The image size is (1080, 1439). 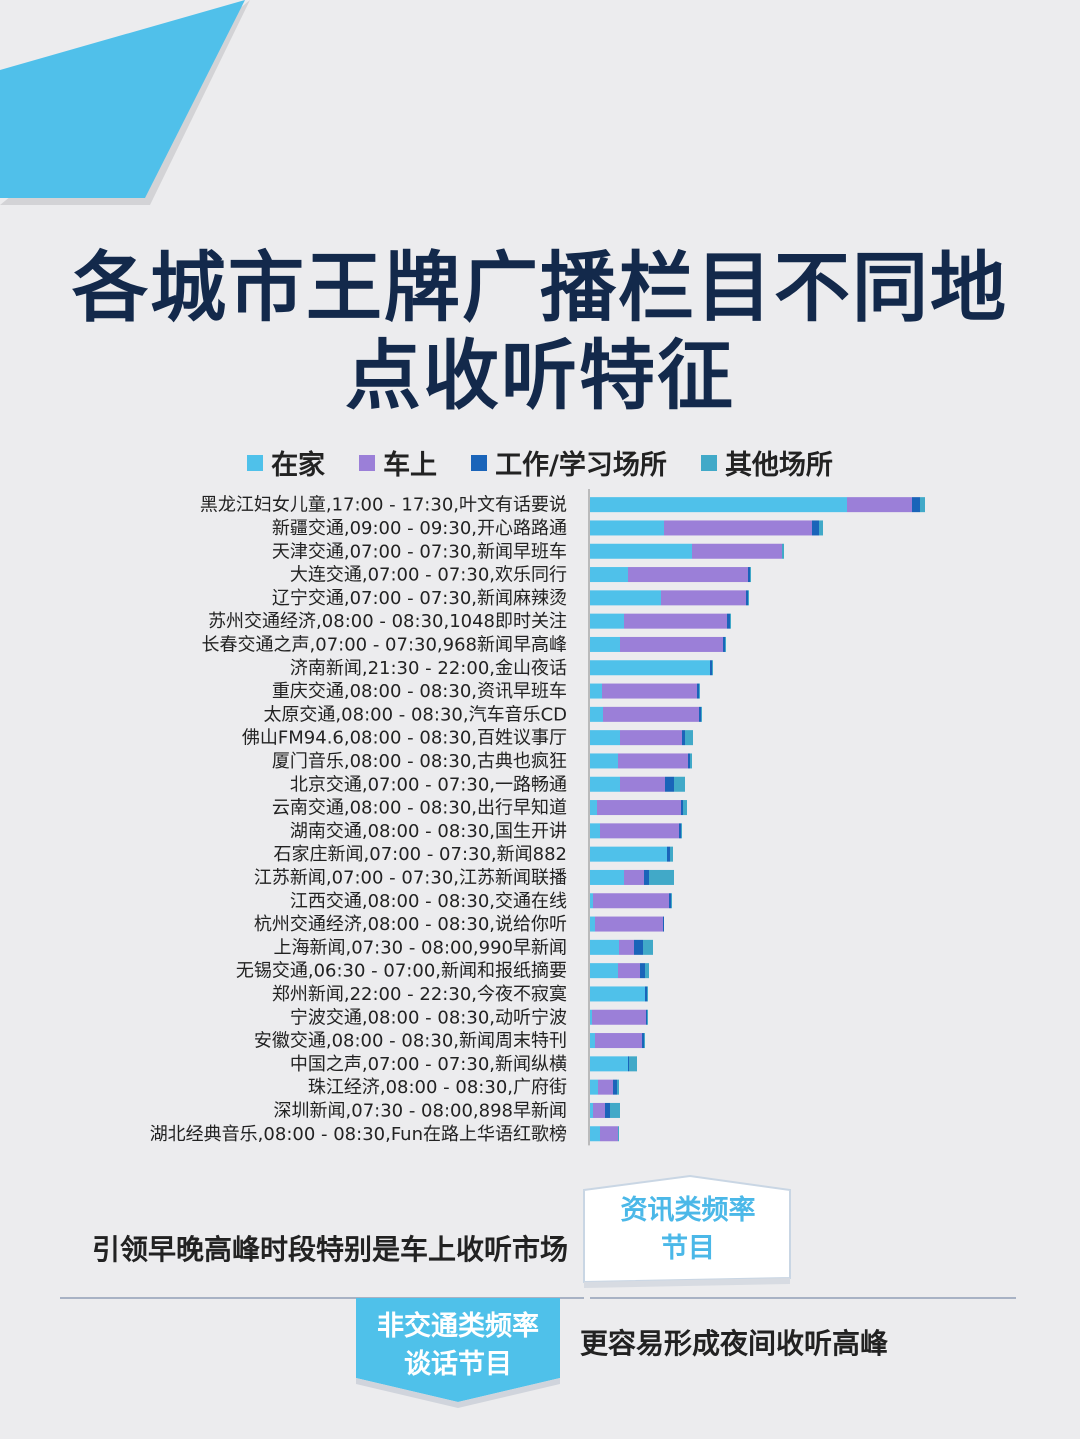 What do you see at coordinates (540, 375) in the screenshot?
I see `page-title-line2: 点收听特征` at bounding box center [540, 375].